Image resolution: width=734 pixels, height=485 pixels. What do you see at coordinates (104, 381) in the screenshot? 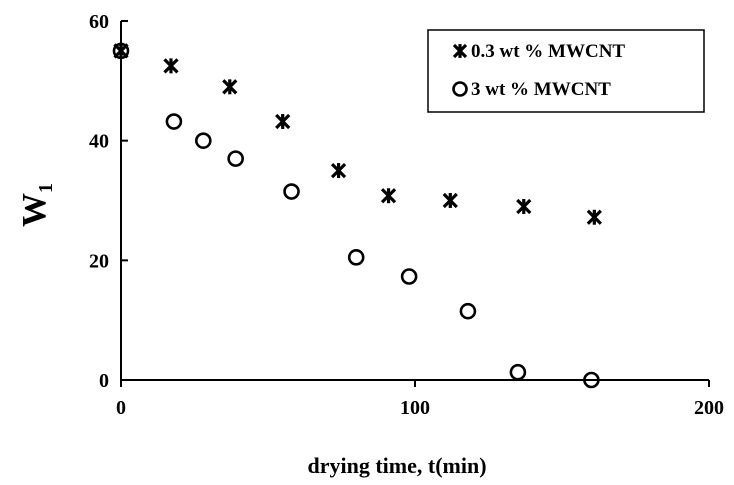
I see `y-tick-label: 0` at bounding box center [104, 381].